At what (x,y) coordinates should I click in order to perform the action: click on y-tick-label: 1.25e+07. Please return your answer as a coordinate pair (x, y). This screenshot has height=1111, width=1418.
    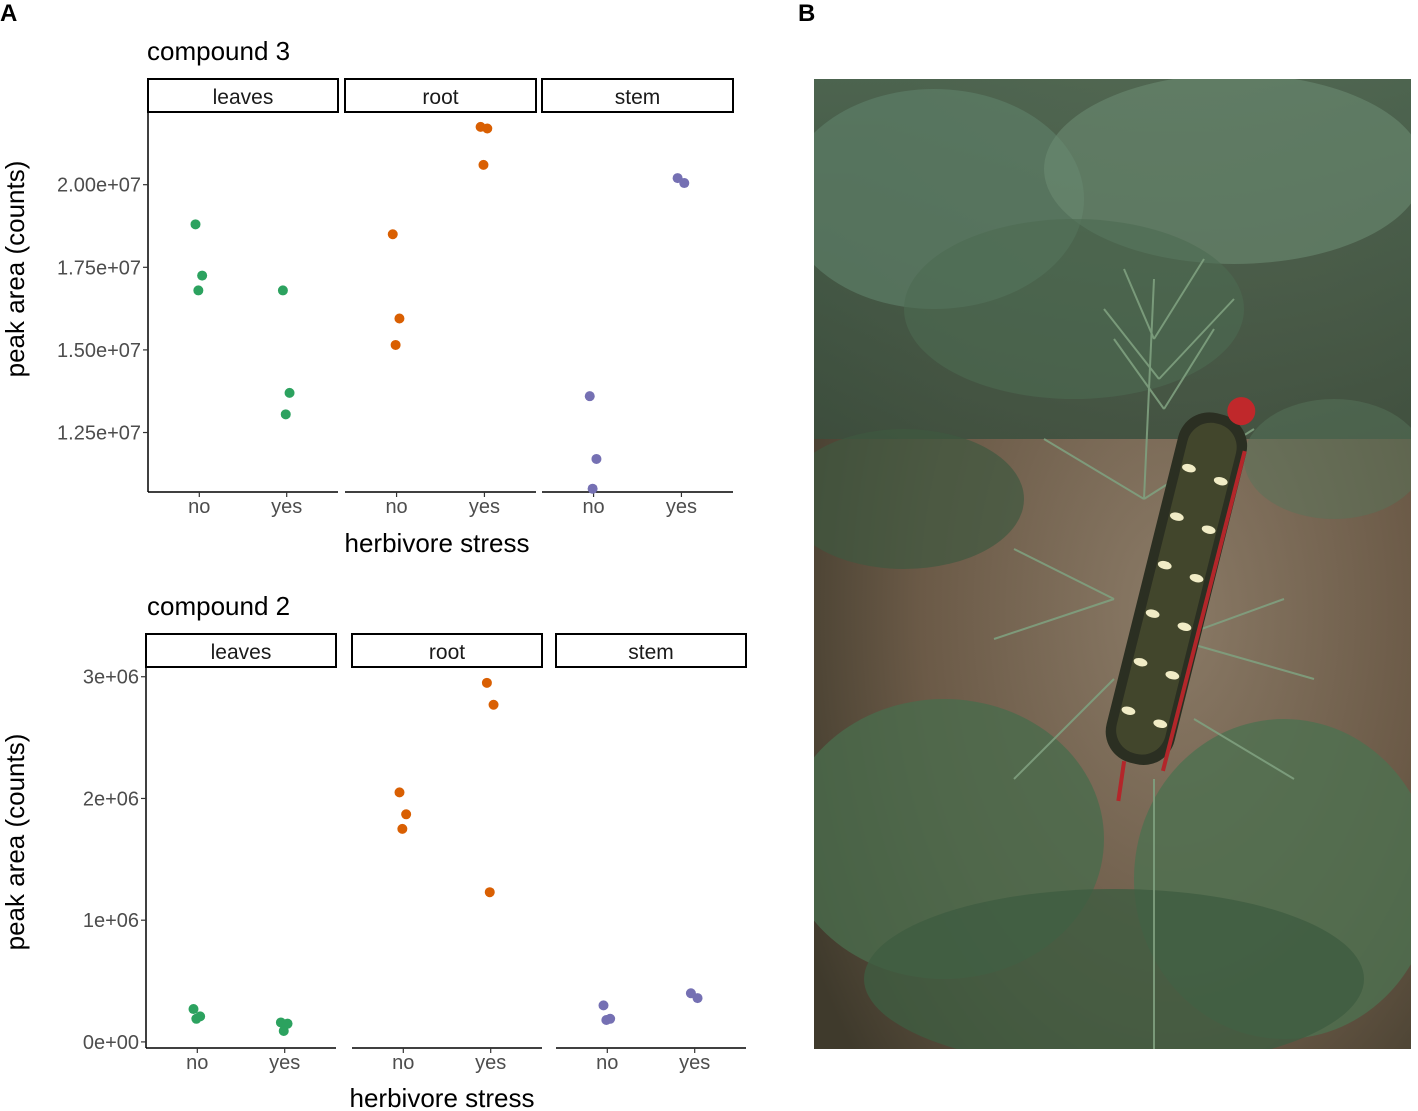
    Looking at the image, I should click on (99, 434).